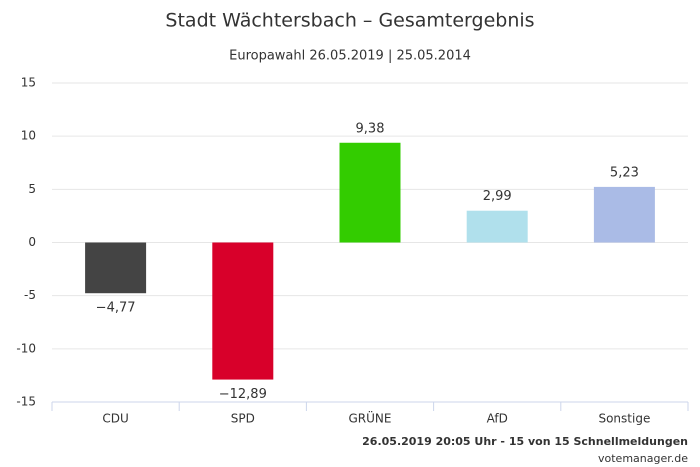 This screenshot has height=467, width=700. I want to click on chart-subtitle: Europawahl 26.05.2019 | 25.05.2014, so click(350, 56).